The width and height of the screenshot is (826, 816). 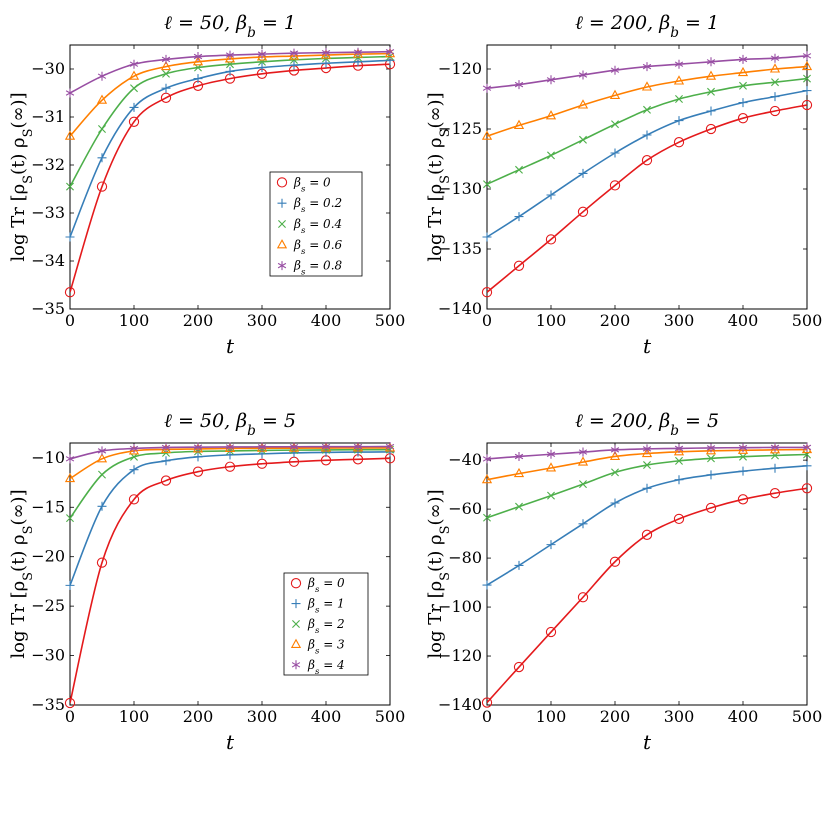 I want to click on y-tick-label: −20, so click(x=48, y=556).